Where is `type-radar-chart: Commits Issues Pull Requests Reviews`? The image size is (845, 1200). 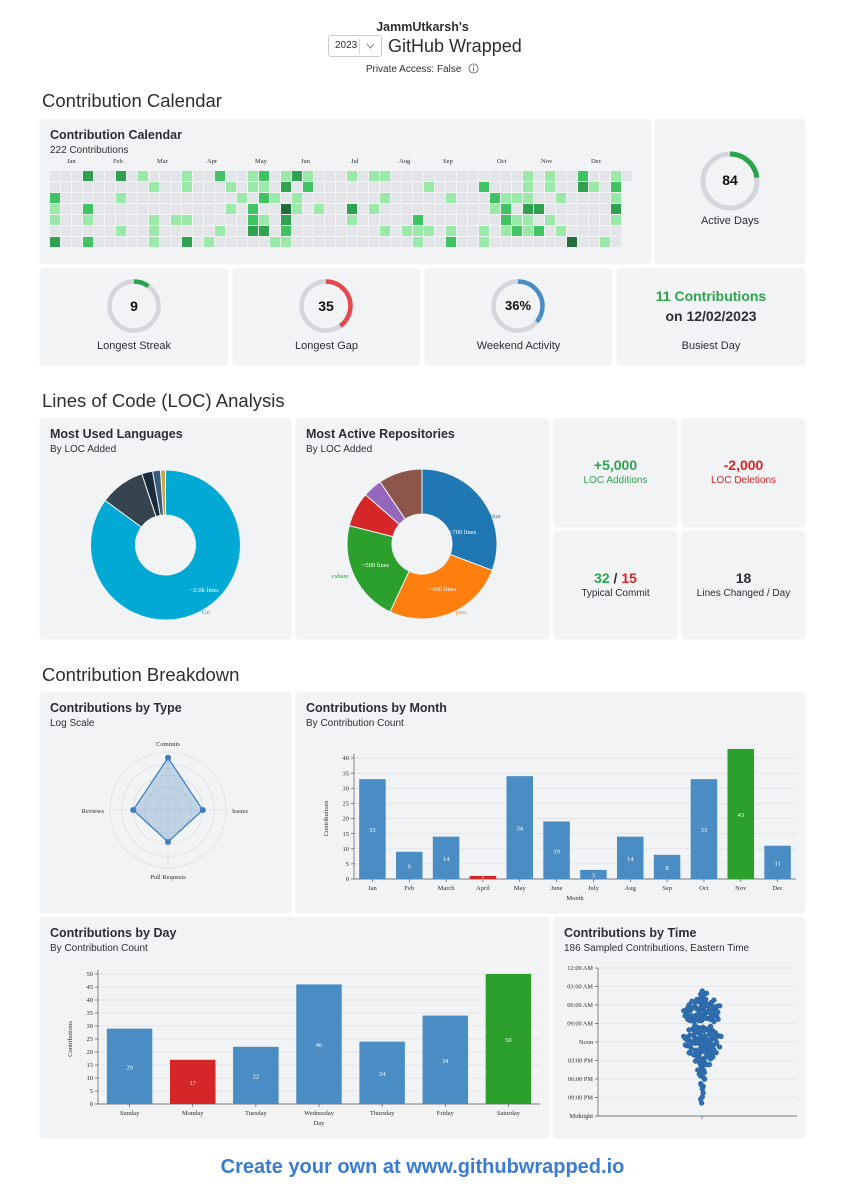
type-radar-chart: Commits Issues Pull Requests Reviews is located at coordinates (165, 811).